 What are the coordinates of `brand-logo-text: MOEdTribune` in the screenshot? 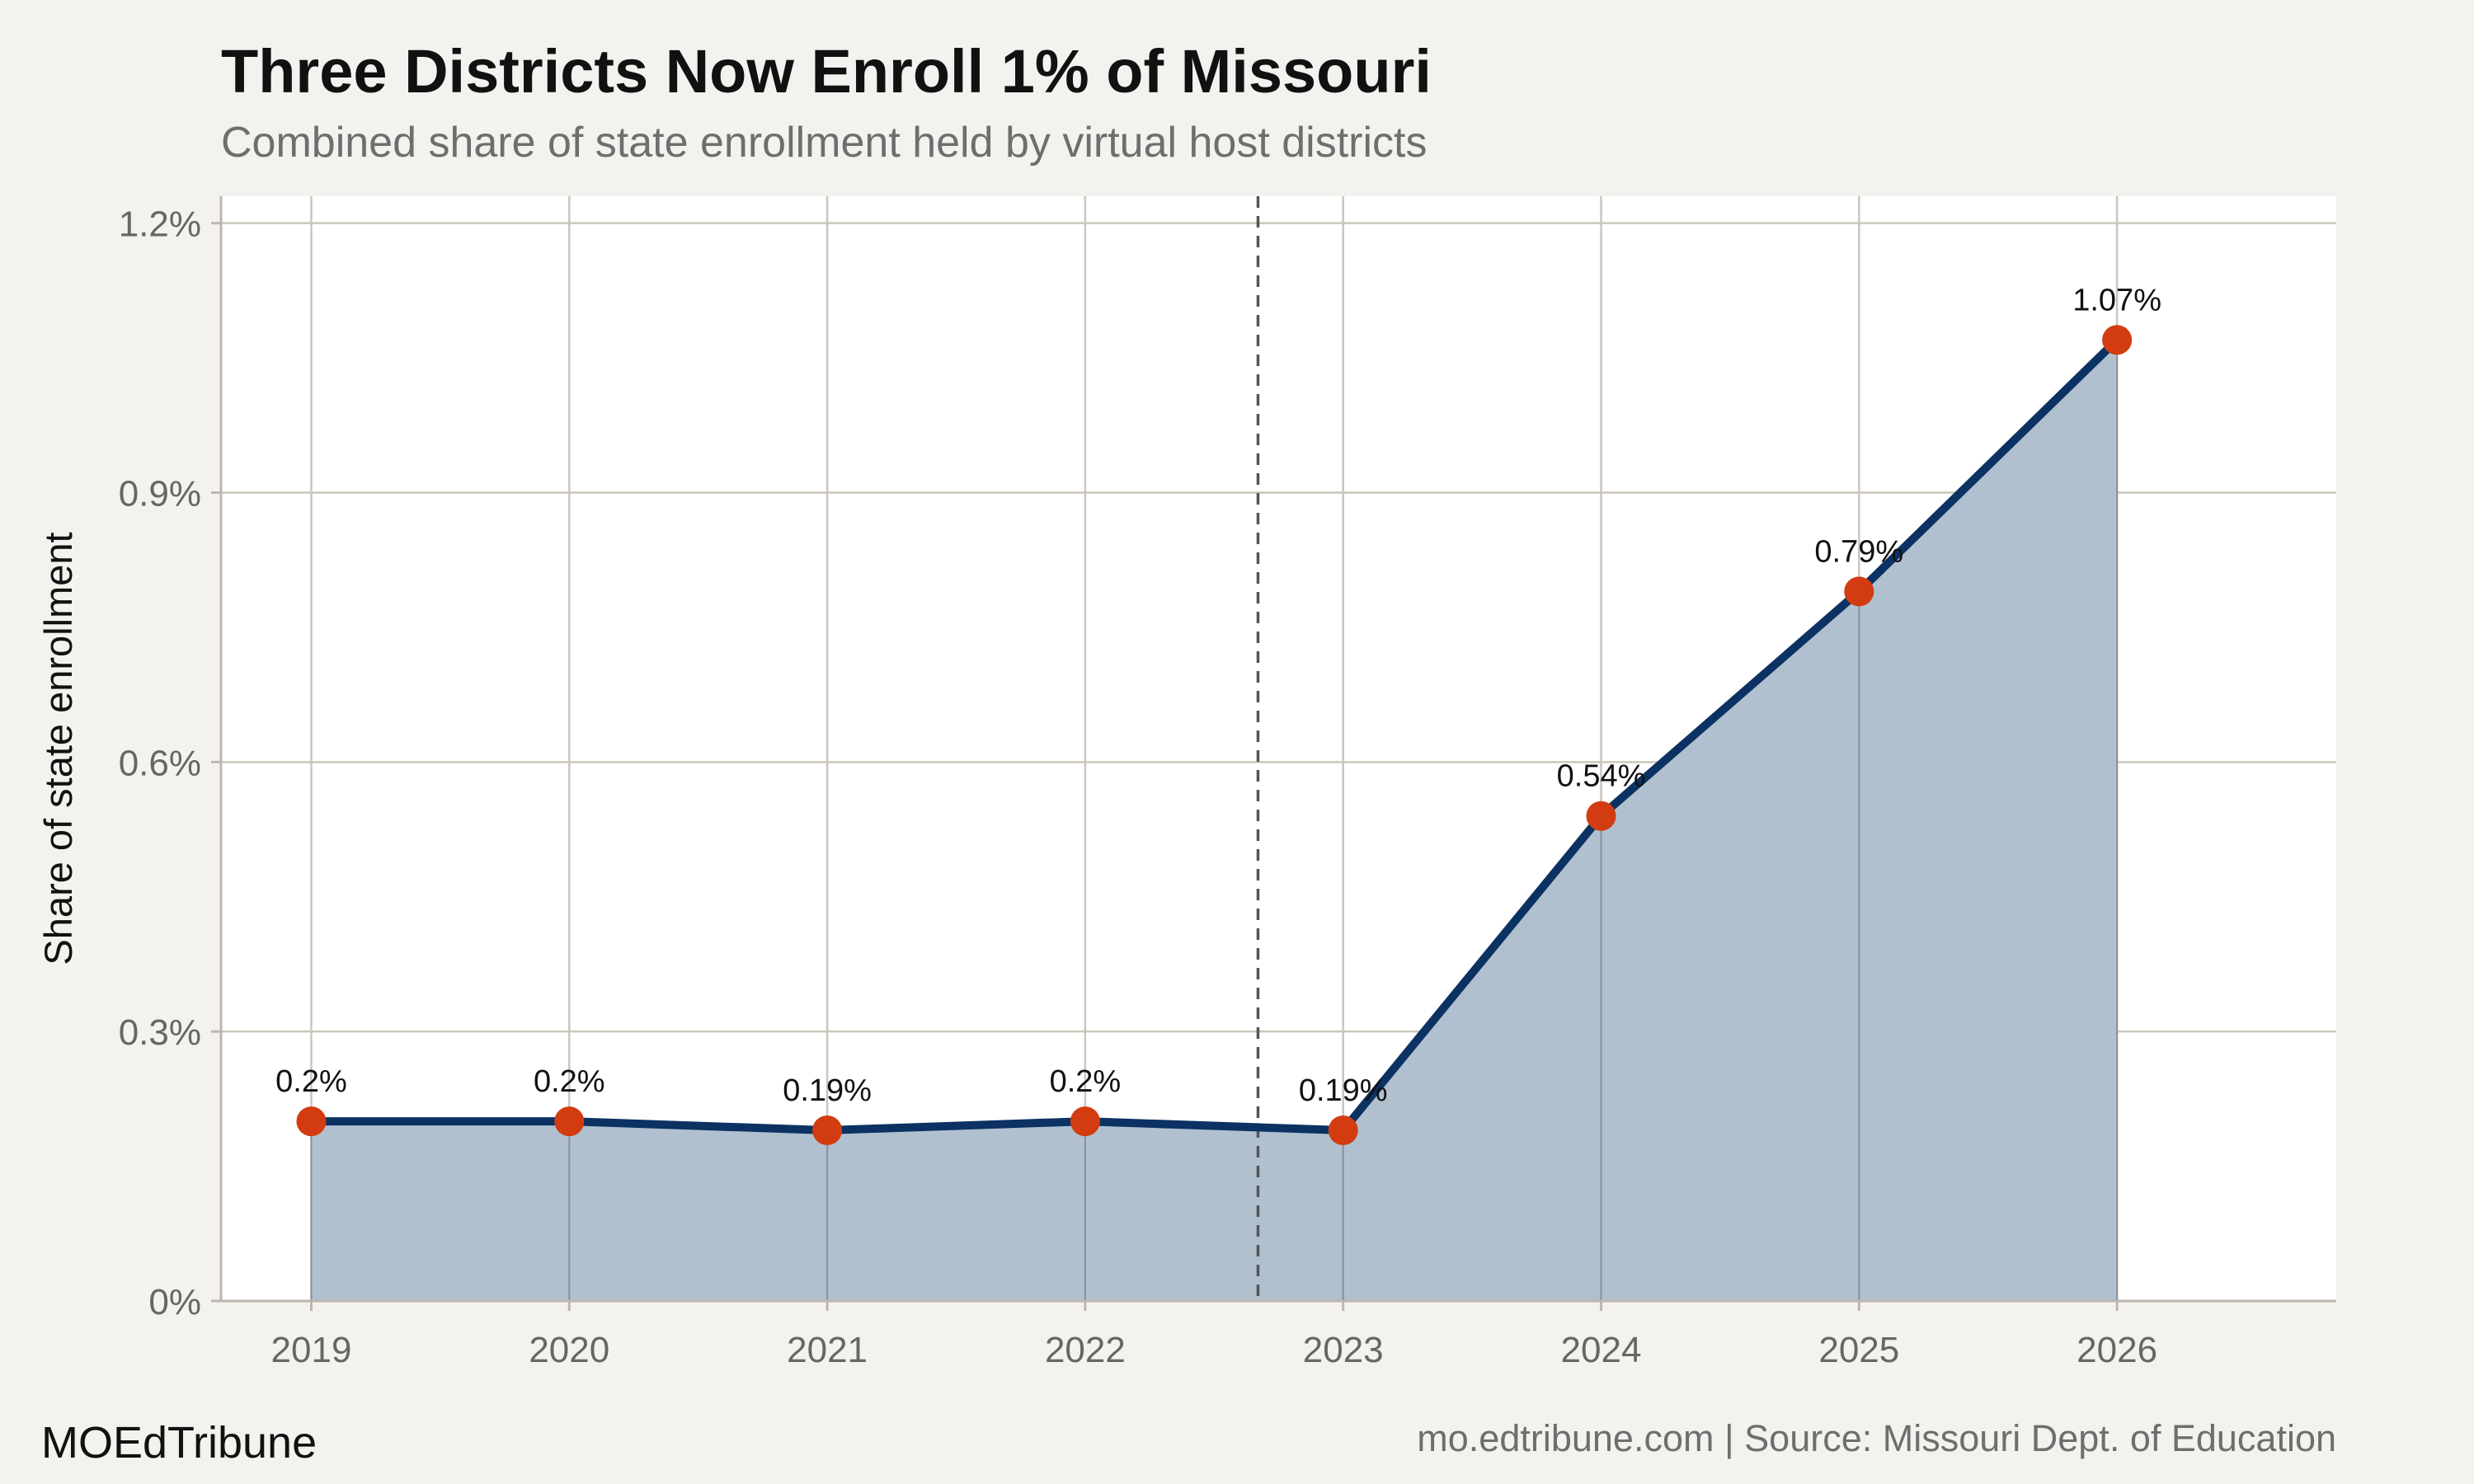 It's located at (179, 1443).